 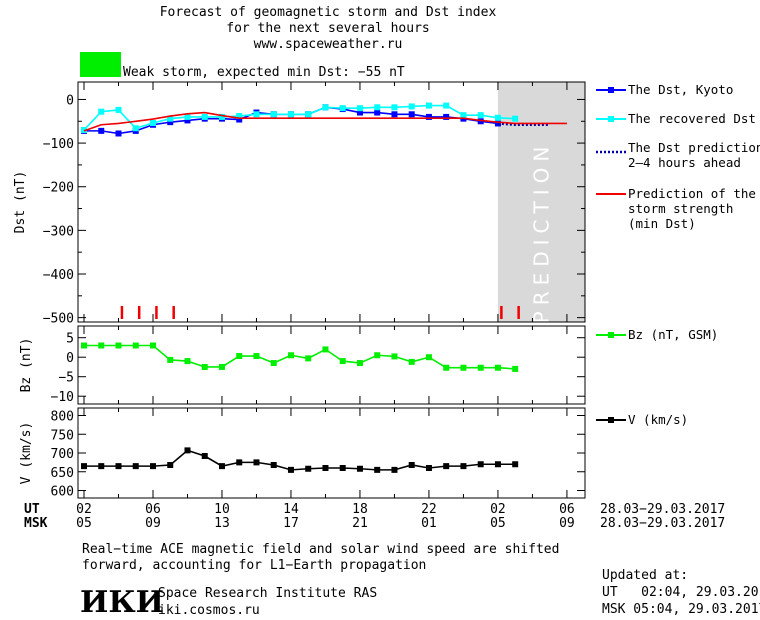 What do you see at coordinates (58, 188) in the screenshot?
I see `y-tick-label: −200` at bounding box center [58, 188].